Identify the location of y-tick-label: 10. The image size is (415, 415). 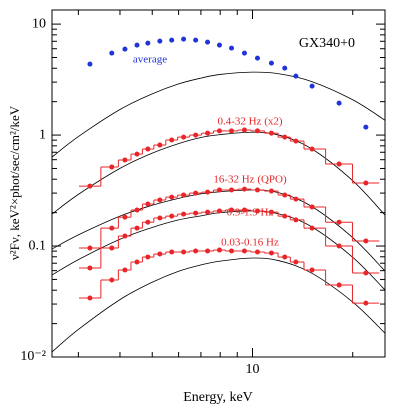
(39, 23).